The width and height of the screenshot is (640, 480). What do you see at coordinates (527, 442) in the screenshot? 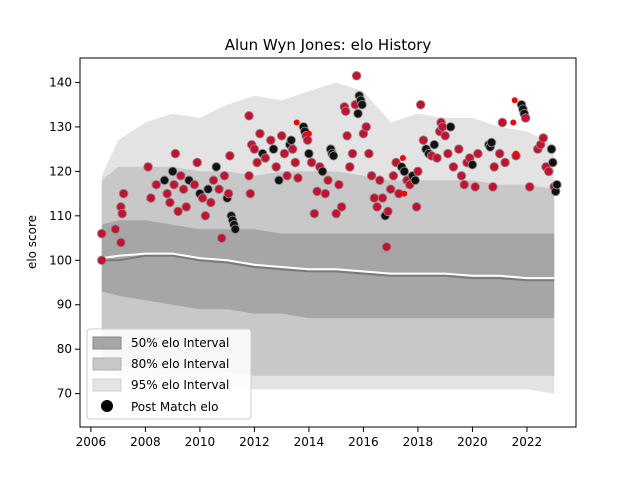
I see `x-tick-label: 2022` at bounding box center [527, 442].